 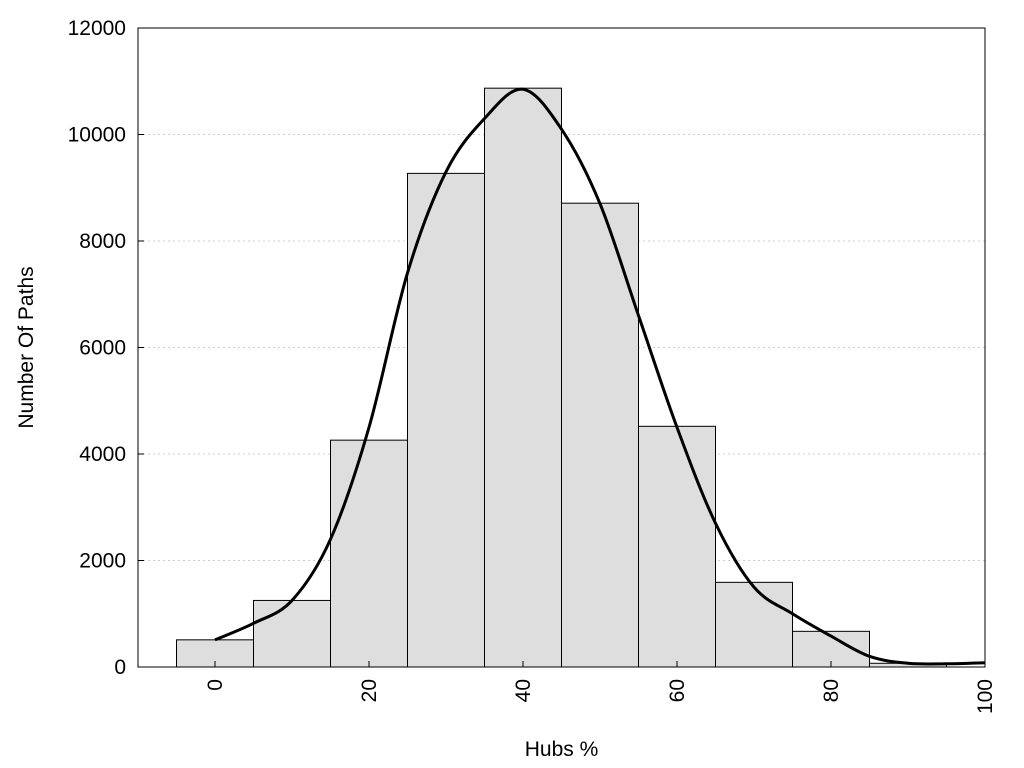 I want to click on x-tick-label: 100, so click(x=985, y=696).